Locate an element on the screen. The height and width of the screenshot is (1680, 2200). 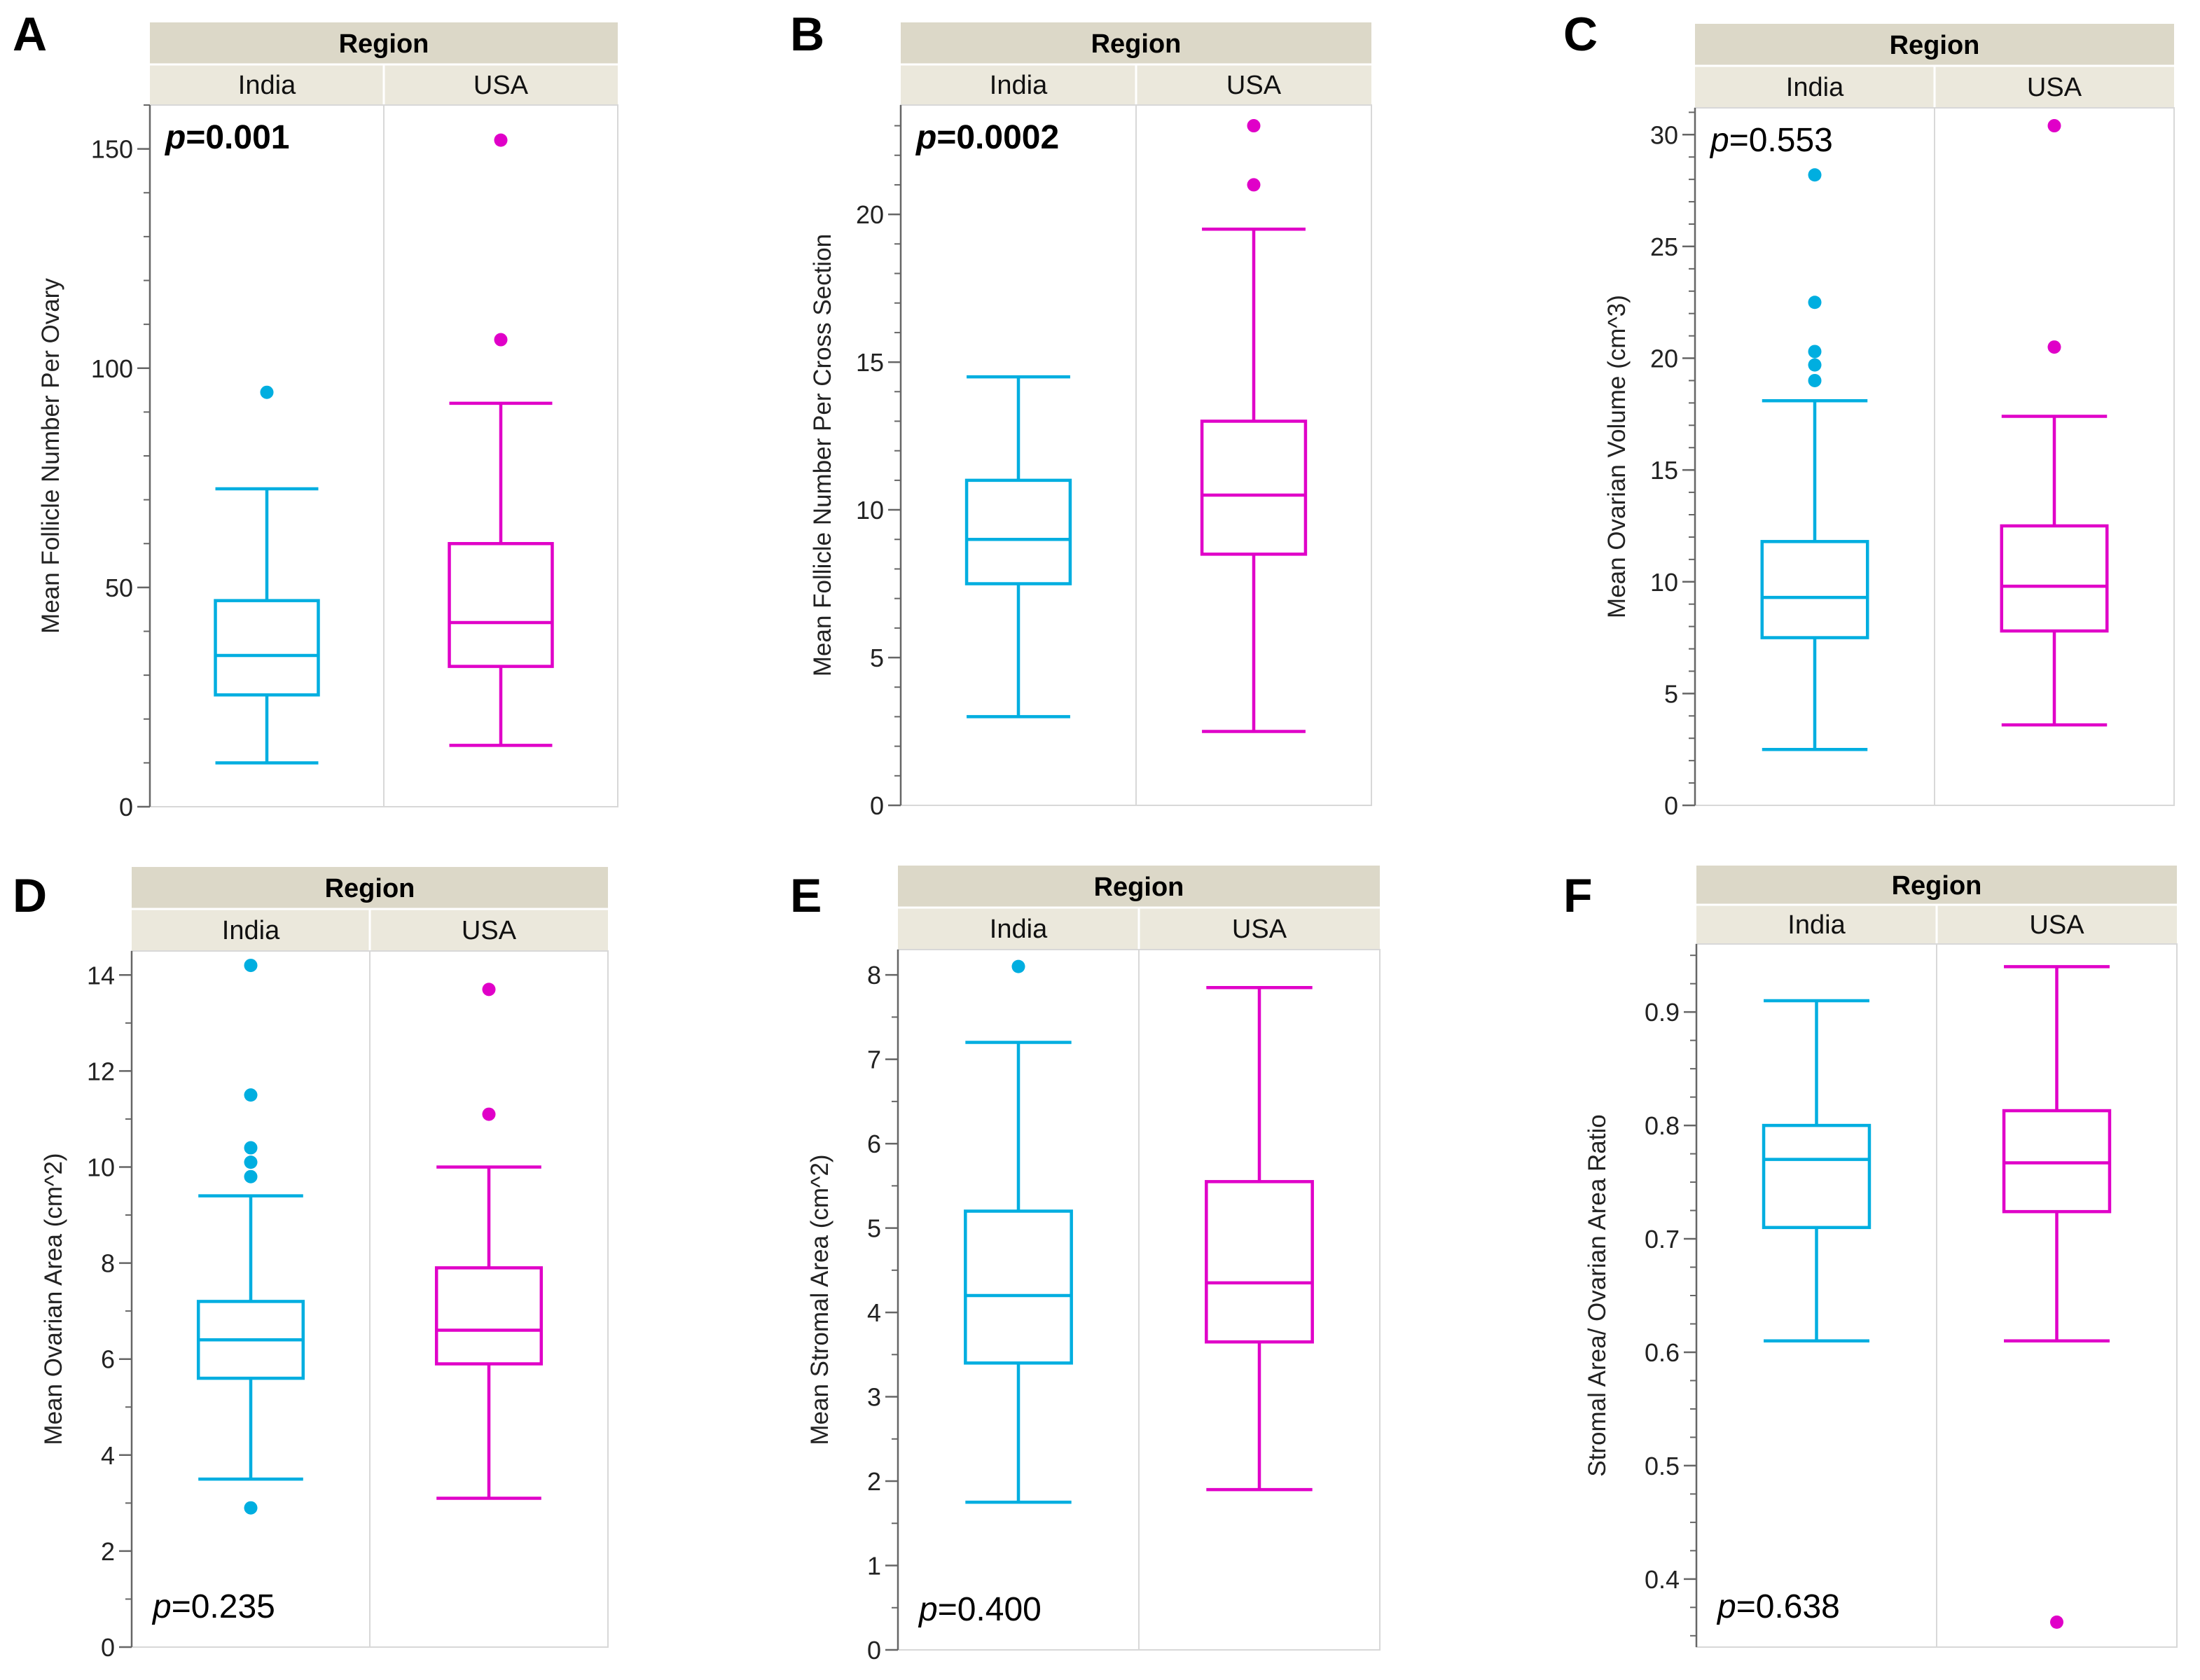
panel-letter-b: B is located at coordinates (807, 34).